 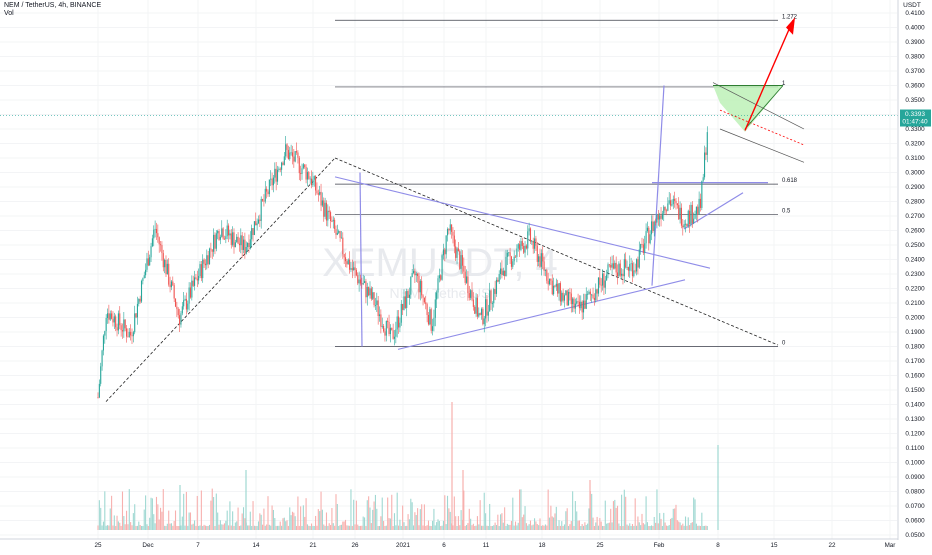 I want to click on time-tick-label: 6, so click(x=444, y=545).